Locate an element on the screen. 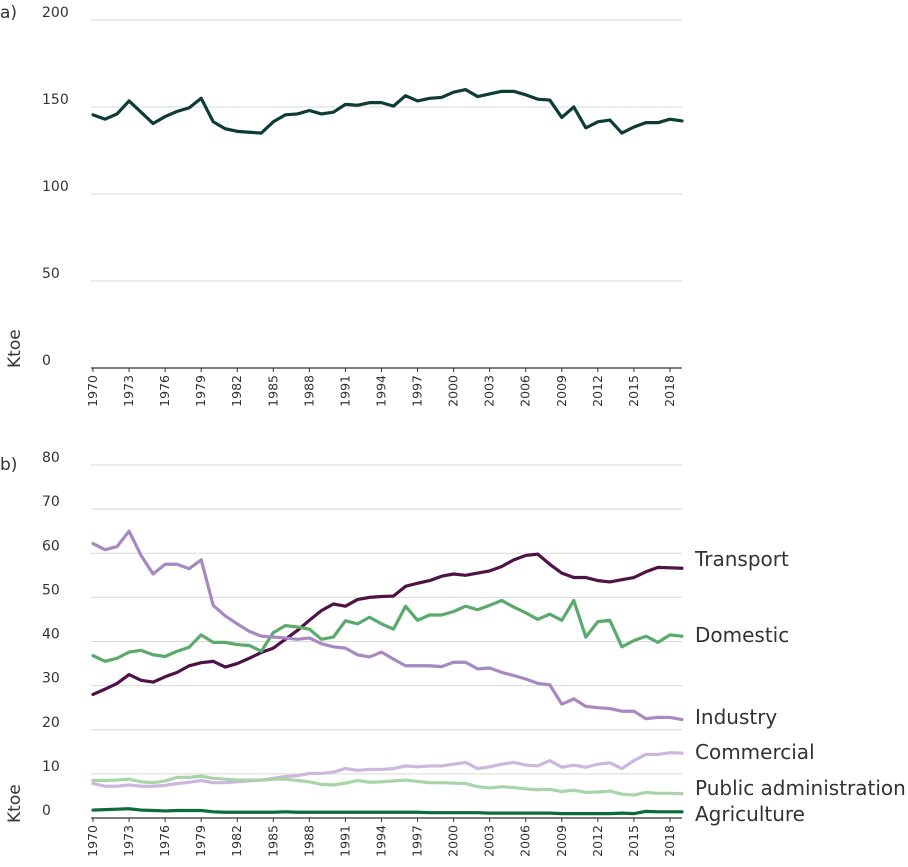  series-label-industry: Industry is located at coordinates (736, 717).